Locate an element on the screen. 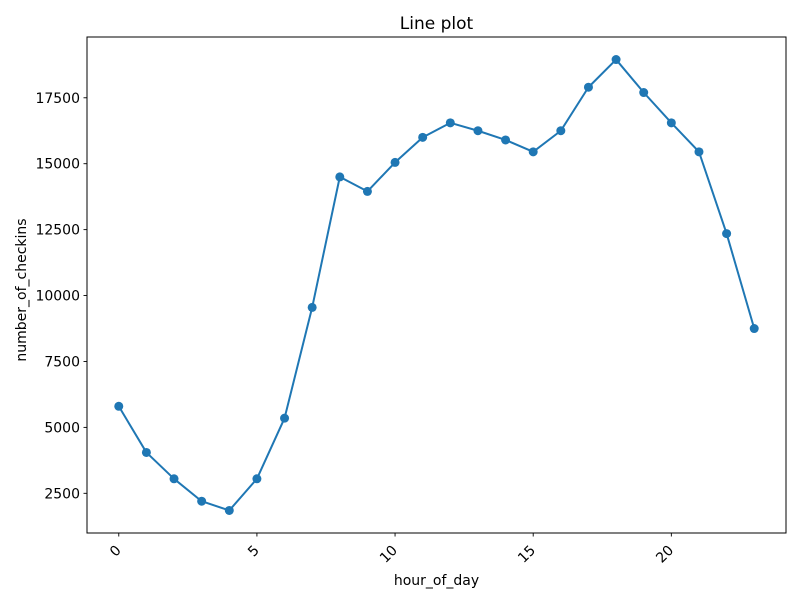  y-tick-label: 15000 is located at coordinates (57, 165).